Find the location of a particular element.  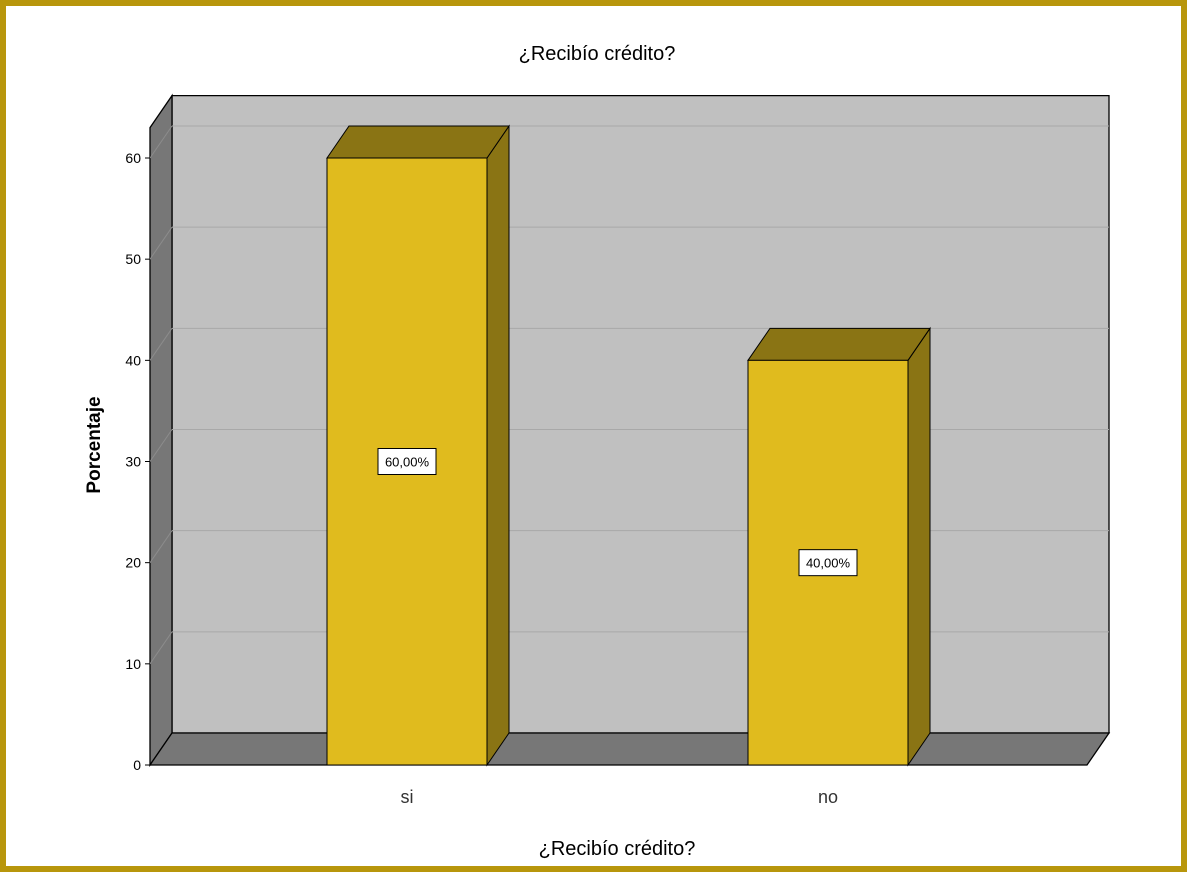

data-label: 60,00% is located at coordinates (407, 462).